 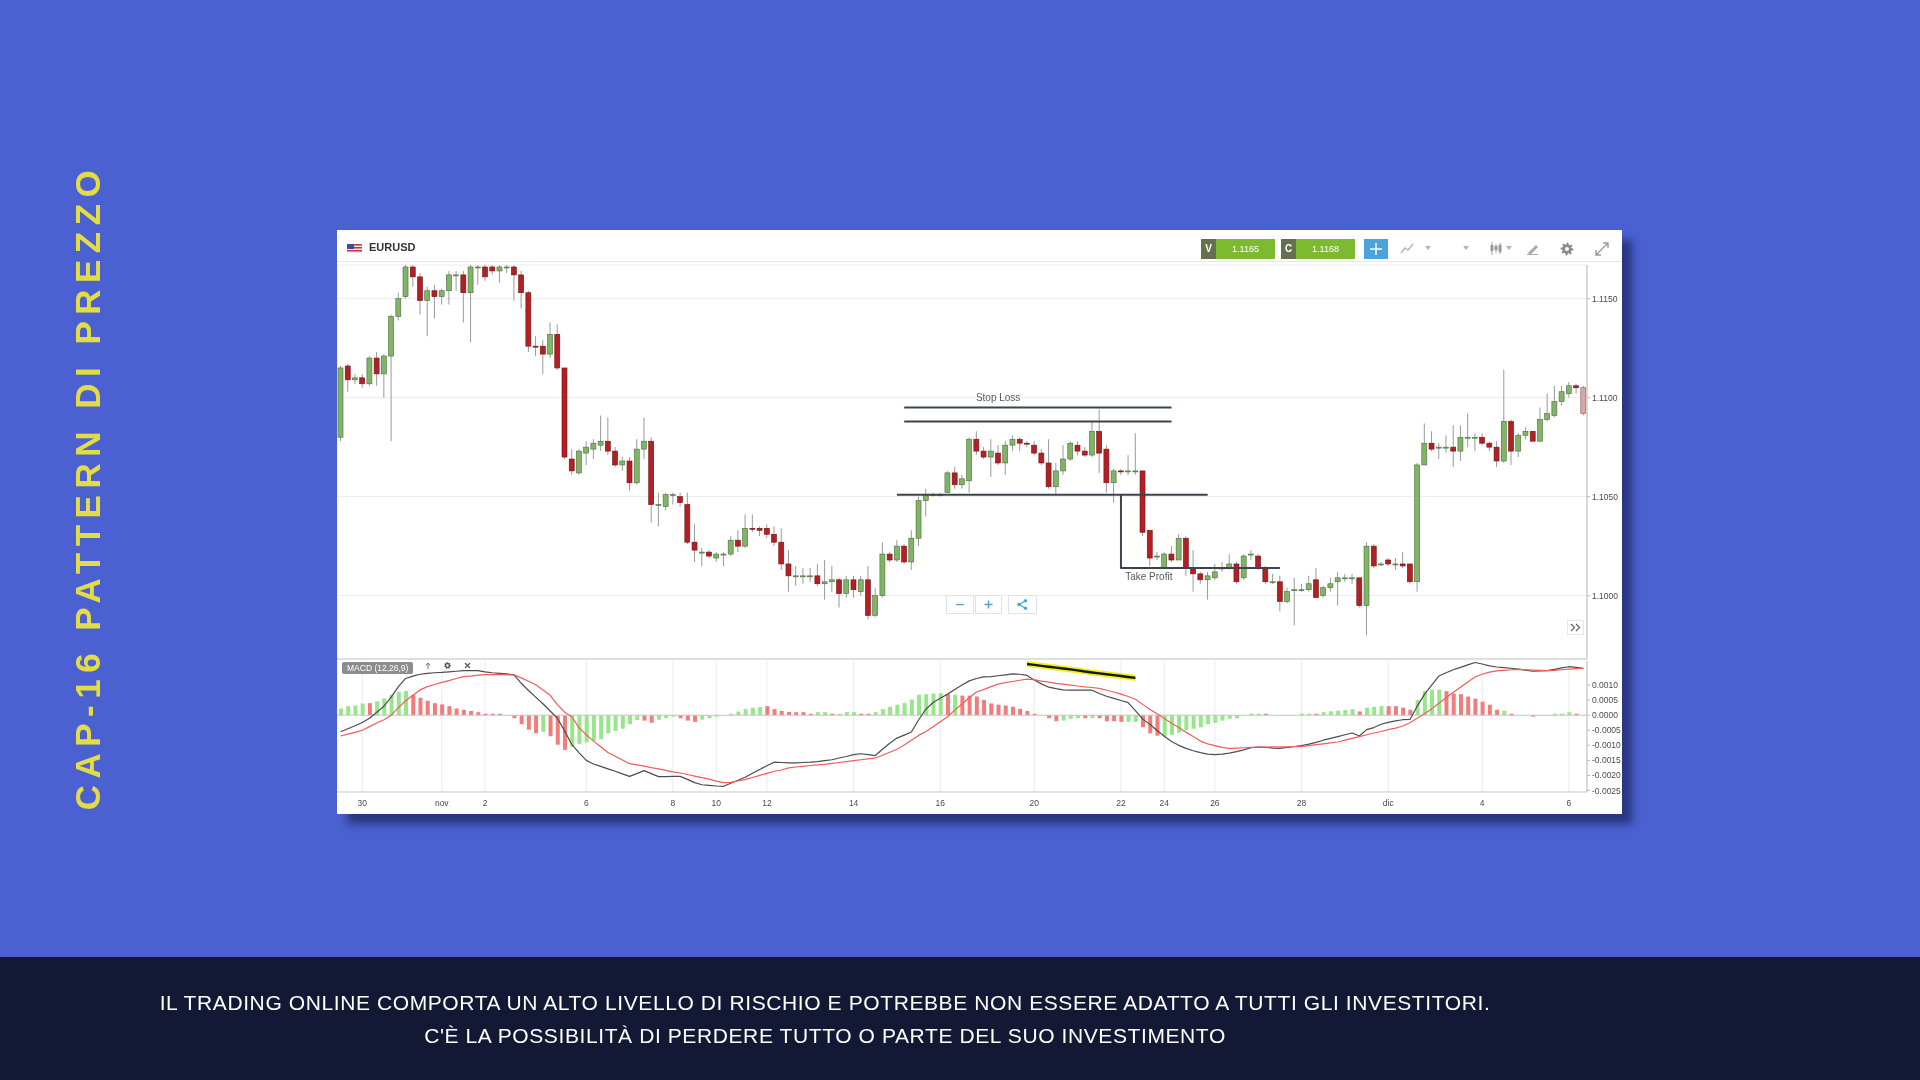 I want to click on y-tick-label: -0.0015, so click(x=1607, y=760).